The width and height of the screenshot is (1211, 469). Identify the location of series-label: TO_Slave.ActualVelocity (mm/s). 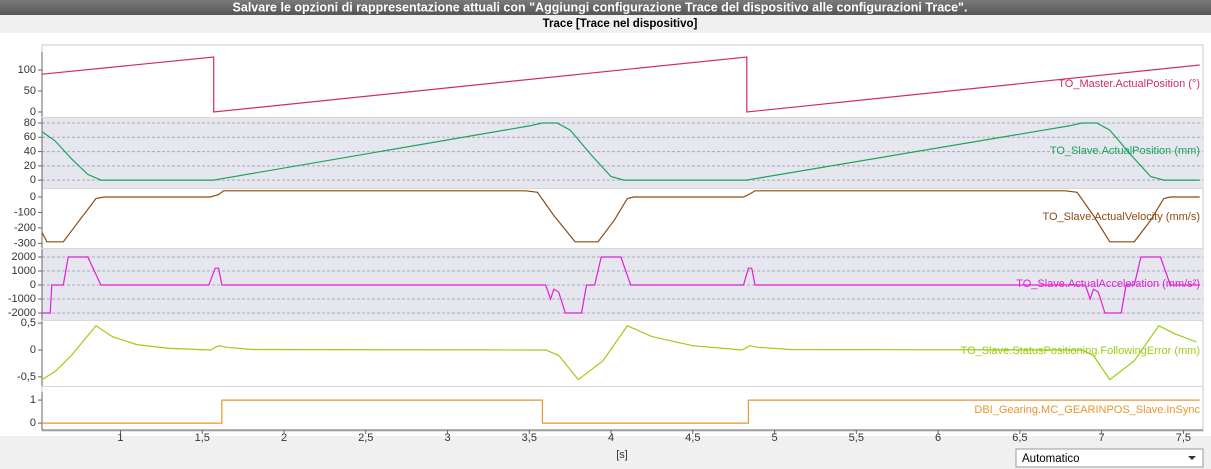
(1121, 217).